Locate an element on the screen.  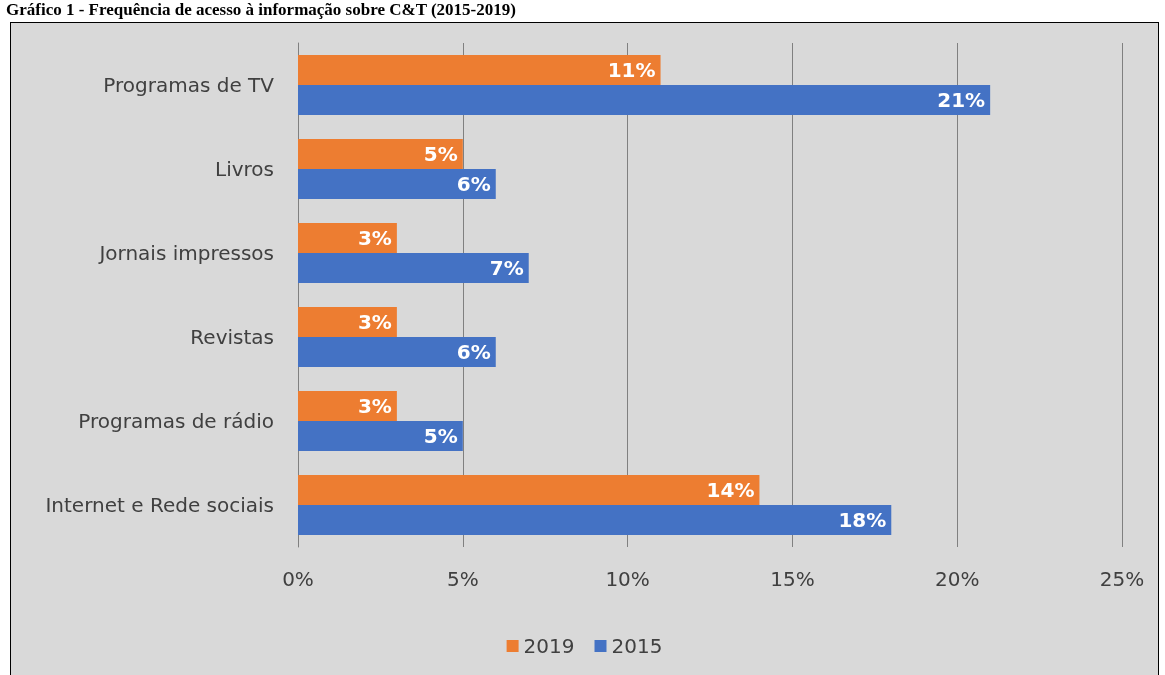
x-tick-label: 10% is located at coordinates (627, 579).